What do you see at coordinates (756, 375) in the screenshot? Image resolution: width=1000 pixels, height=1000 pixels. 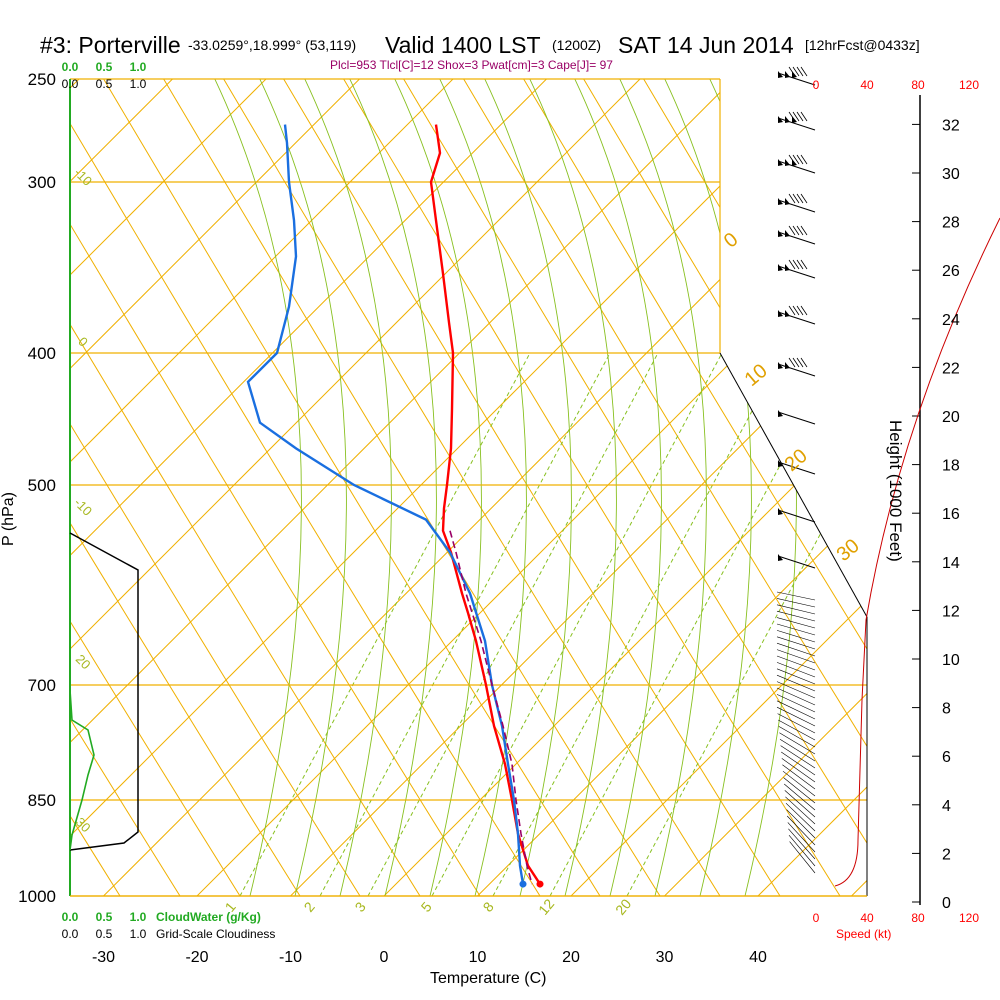 I see `dry-adiabat-label: 10` at bounding box center [756, 375].